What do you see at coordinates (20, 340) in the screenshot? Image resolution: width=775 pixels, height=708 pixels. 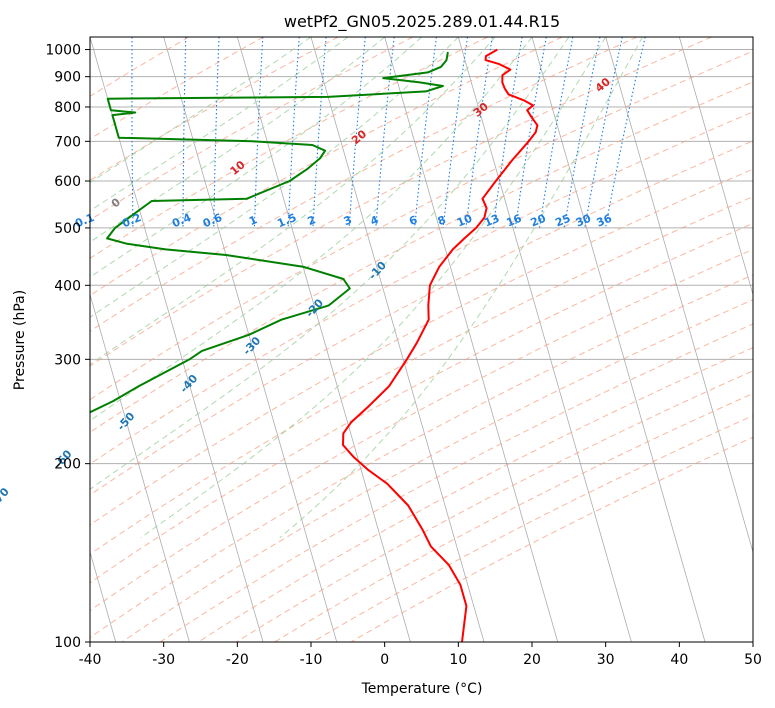 I see `y-axis-label: Pressure (hPa)` at bounding box center [20, 340].